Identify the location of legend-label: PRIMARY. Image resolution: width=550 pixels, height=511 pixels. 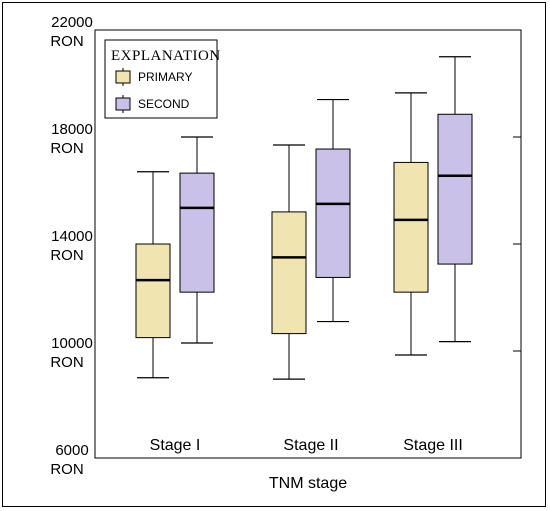
(165, 77).